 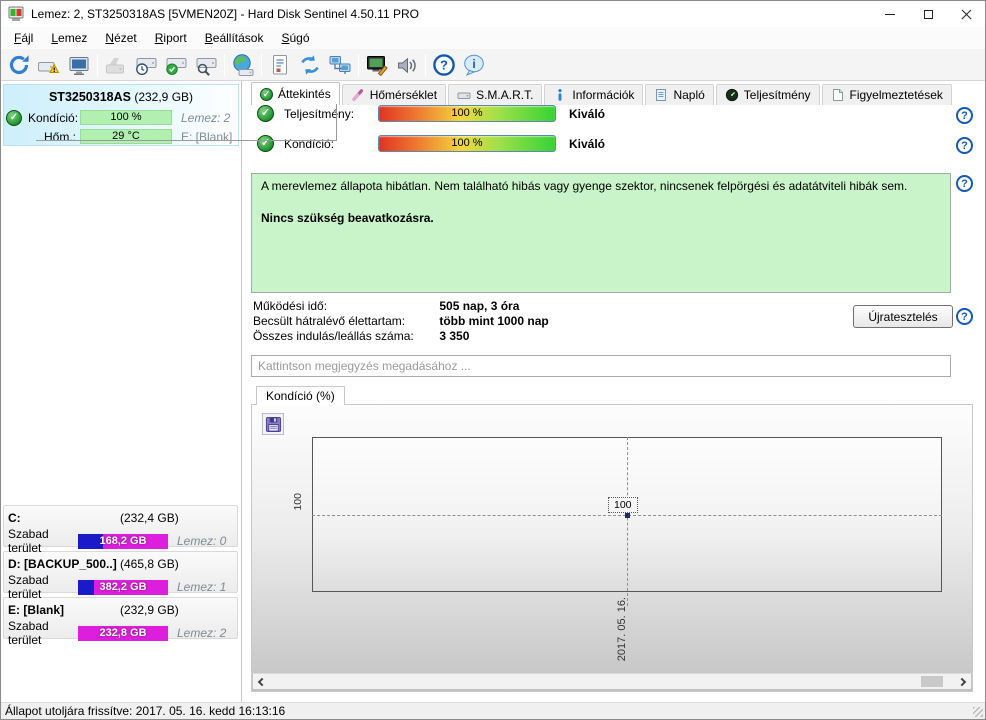 What do you see at coordinates (290, 306) in the screenshot?
I see `power-on-time-label: Működési idő:` at bounding box center [290, 306].